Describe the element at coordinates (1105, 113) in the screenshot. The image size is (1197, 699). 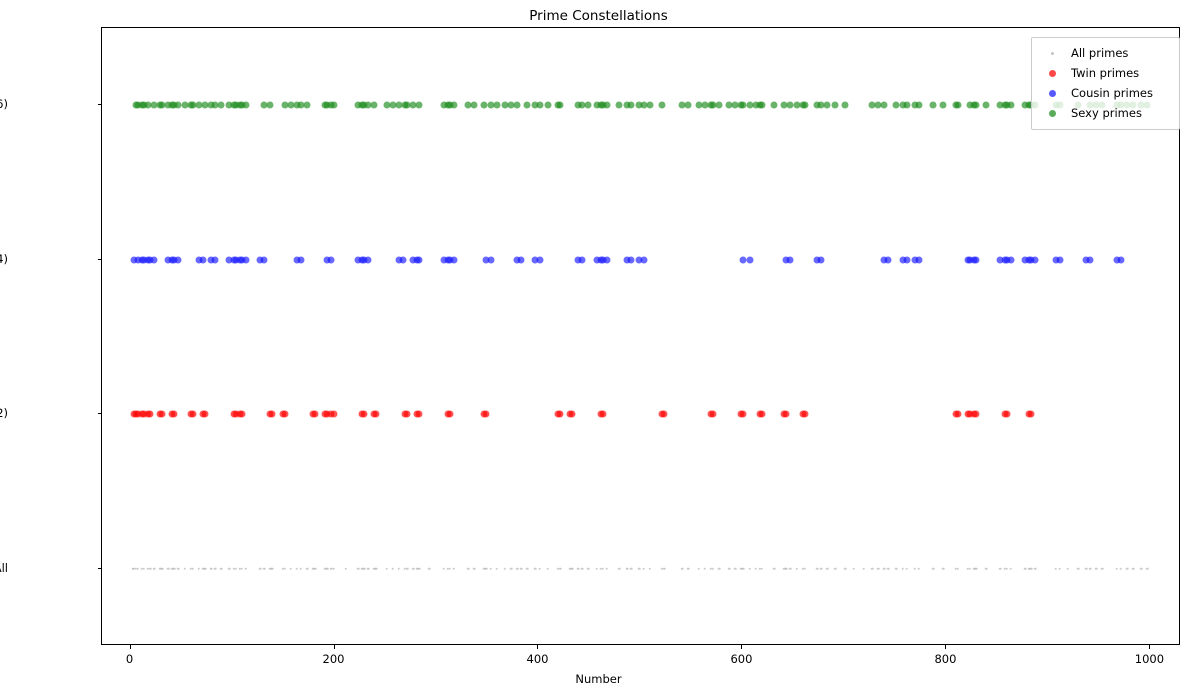
I see `legend-item-sexy: Sexy primes` at that location.